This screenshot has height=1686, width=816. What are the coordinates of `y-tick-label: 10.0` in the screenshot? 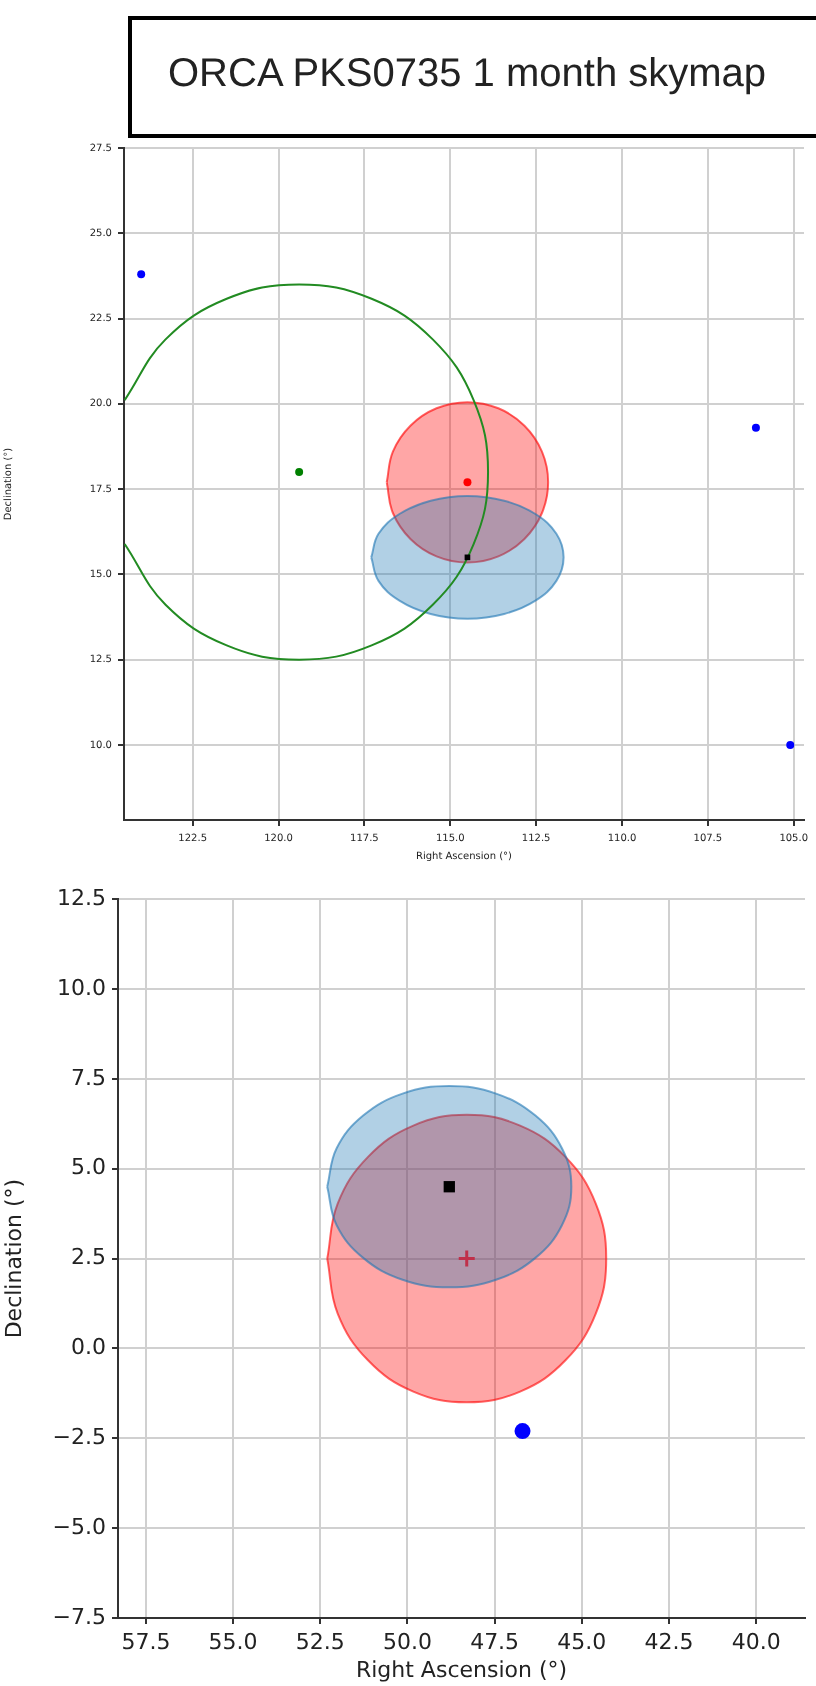 It's located at (81, 987).